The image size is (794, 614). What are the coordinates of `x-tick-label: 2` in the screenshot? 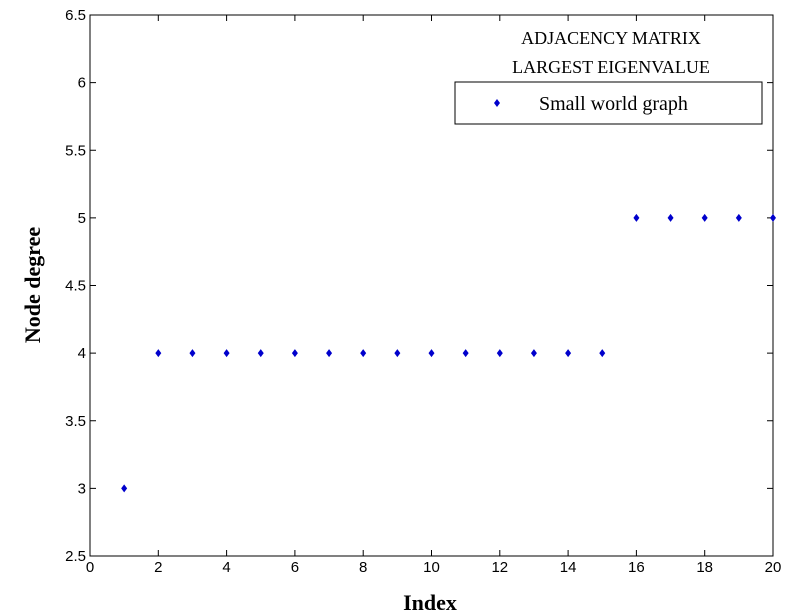 It's located at (158, 567).